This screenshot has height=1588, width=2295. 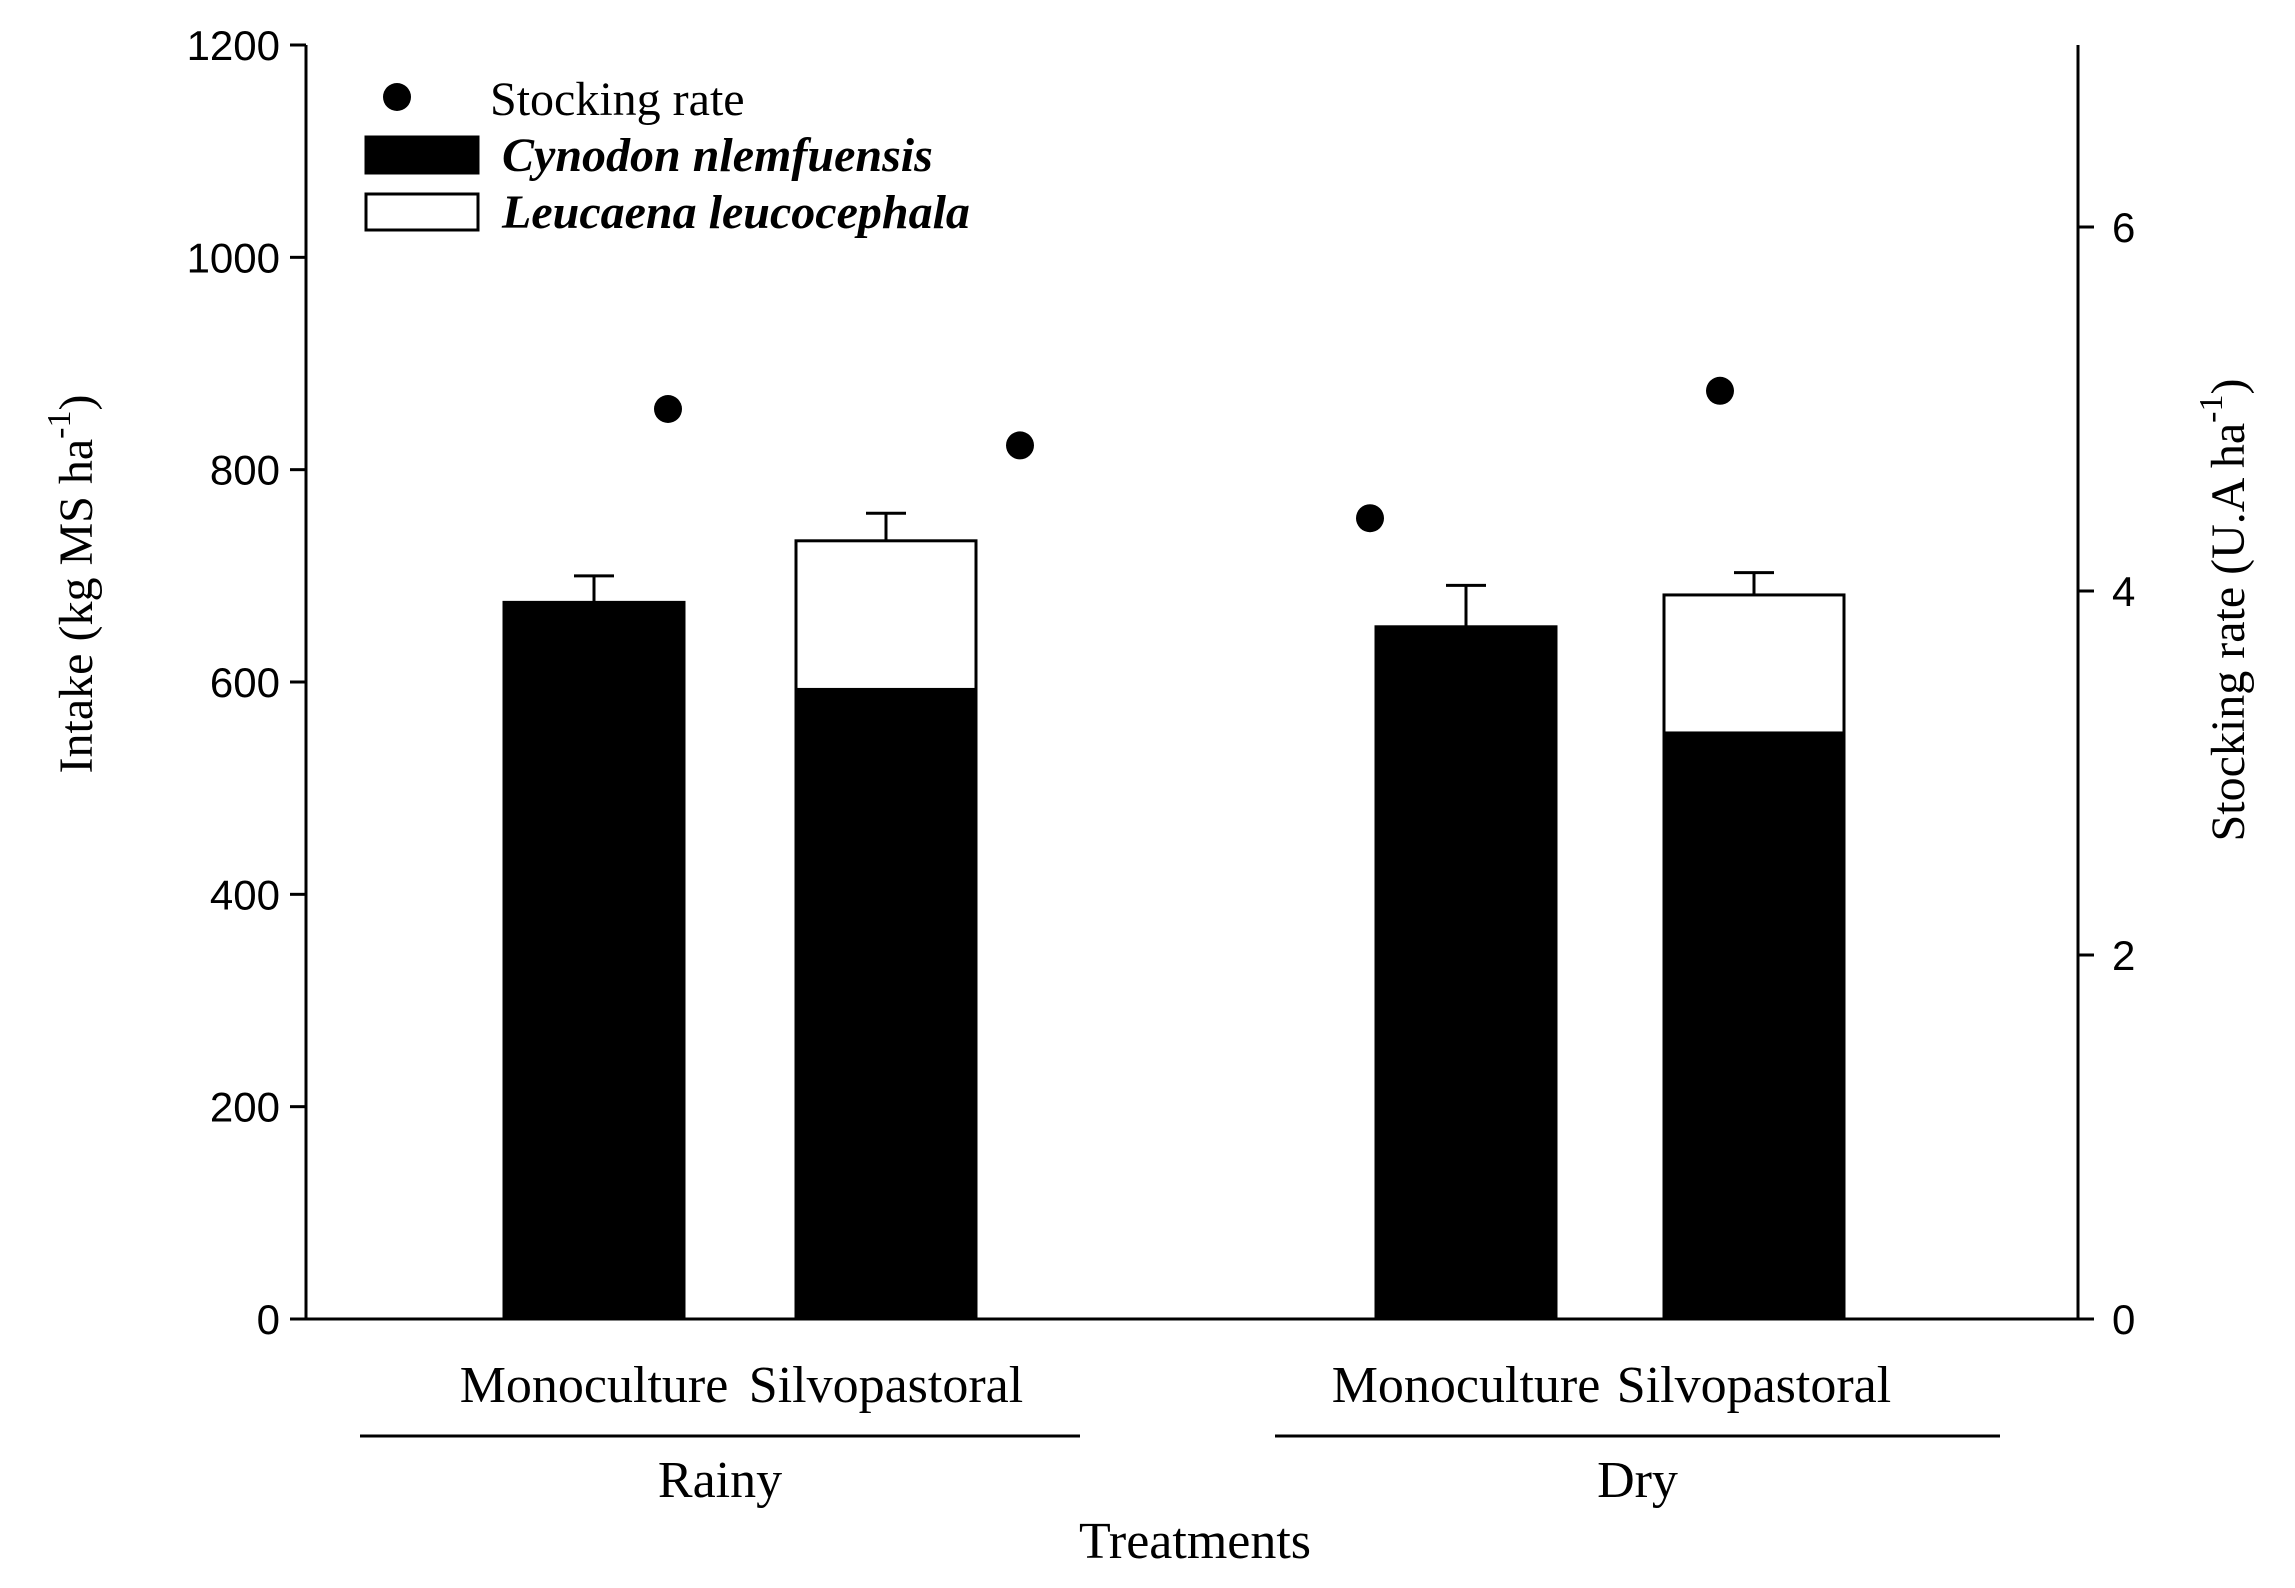 I want to click on y-left-tick-label: 800, so click(x=245, y=470).